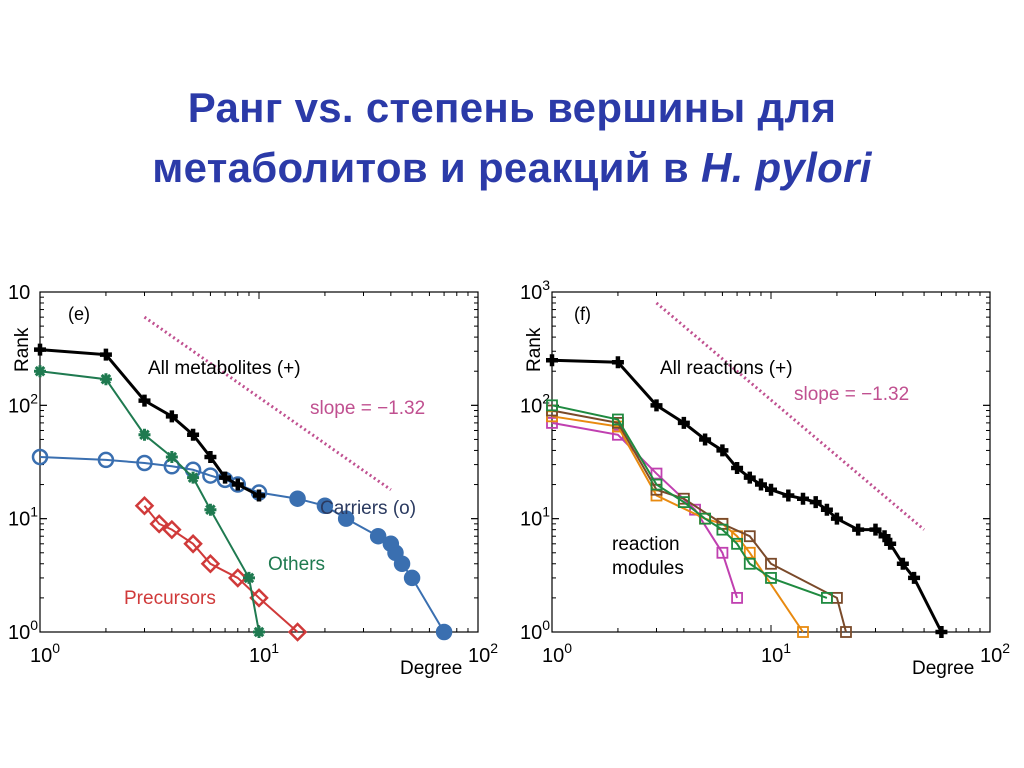 Image resolution: width=1024 pixels, height=768 pixels. I want to click on x-tick-label: 10², so click(483, 653).